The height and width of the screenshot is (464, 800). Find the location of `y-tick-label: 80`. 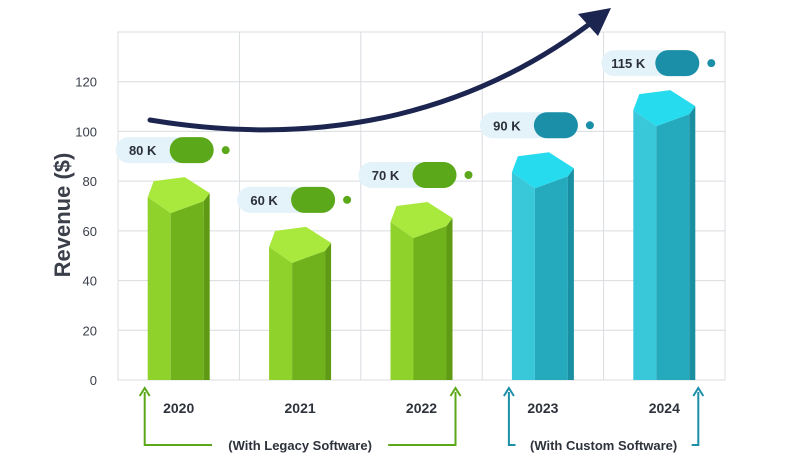

y-tick-label: 80 is located at coordinates (90, 181).